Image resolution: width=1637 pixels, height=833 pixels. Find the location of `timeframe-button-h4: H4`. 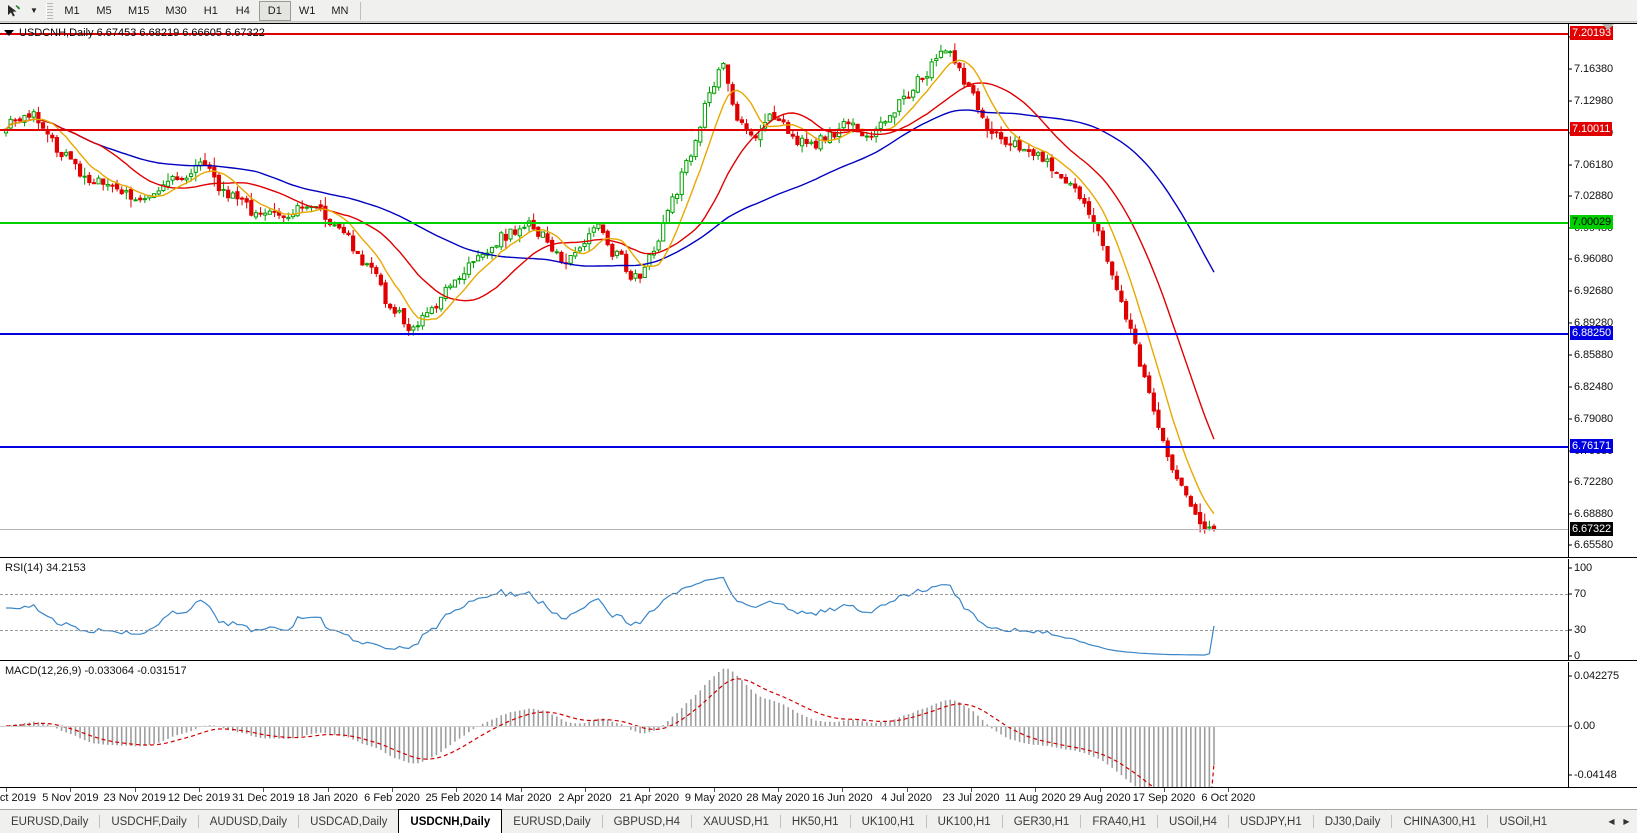

timeframe-button-h4: H4 is located at coordinates (242, 10).